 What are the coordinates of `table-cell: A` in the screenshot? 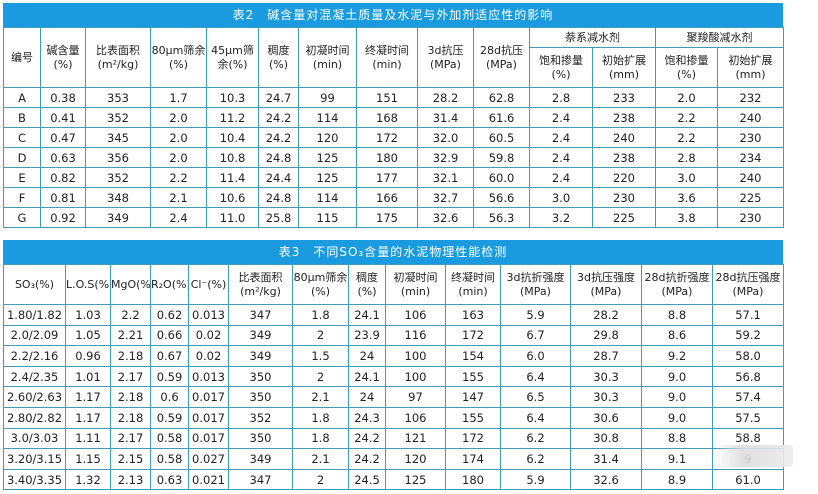 It's located at (22, 97).